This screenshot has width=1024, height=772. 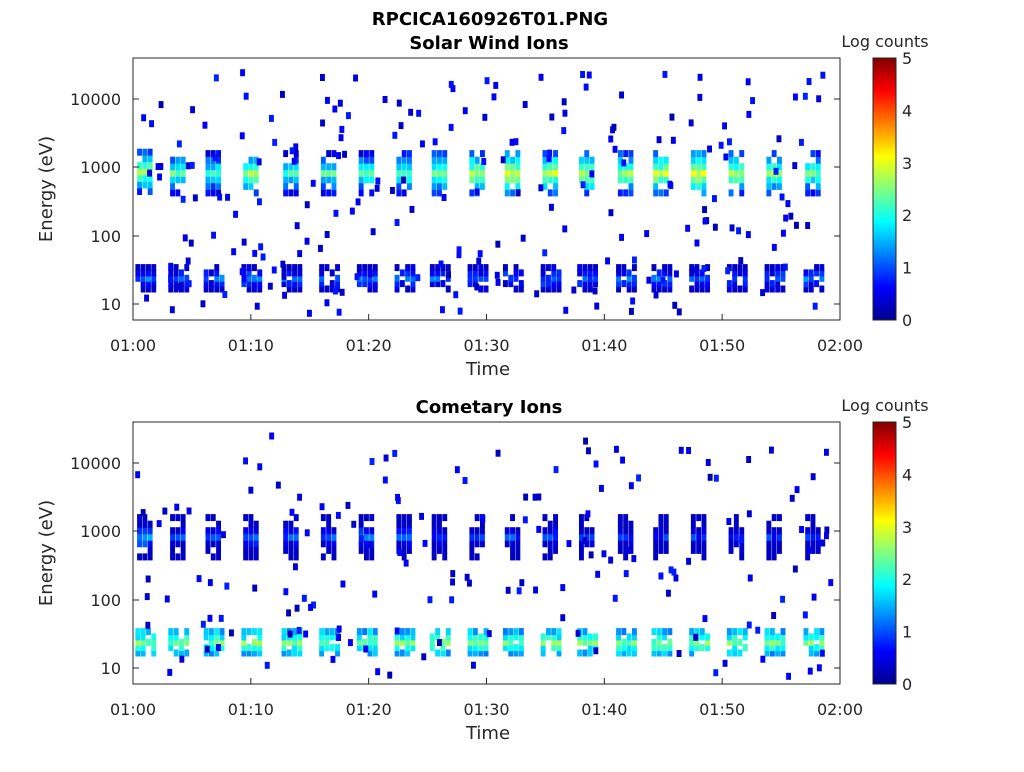 What do you see at coordinates (105, 600) in the screenshot?
I see `y-tick-label: 100` at bounding box center [105, 600].